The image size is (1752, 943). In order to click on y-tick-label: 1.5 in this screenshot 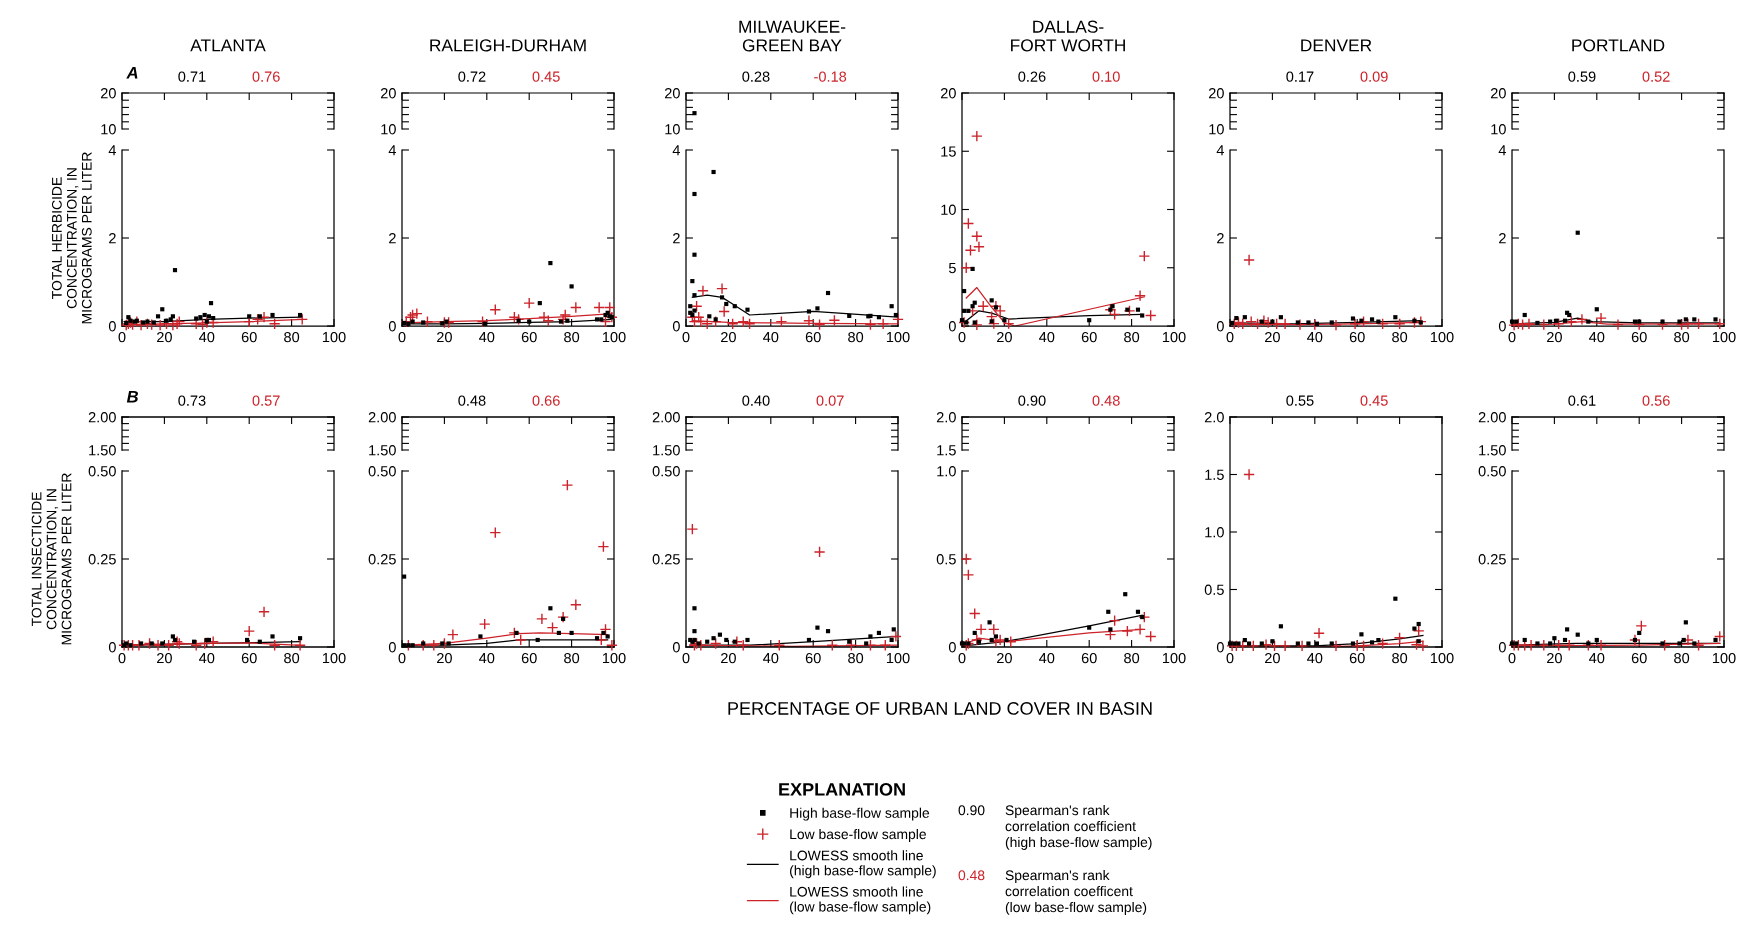, I will do `click(946, 450)`.